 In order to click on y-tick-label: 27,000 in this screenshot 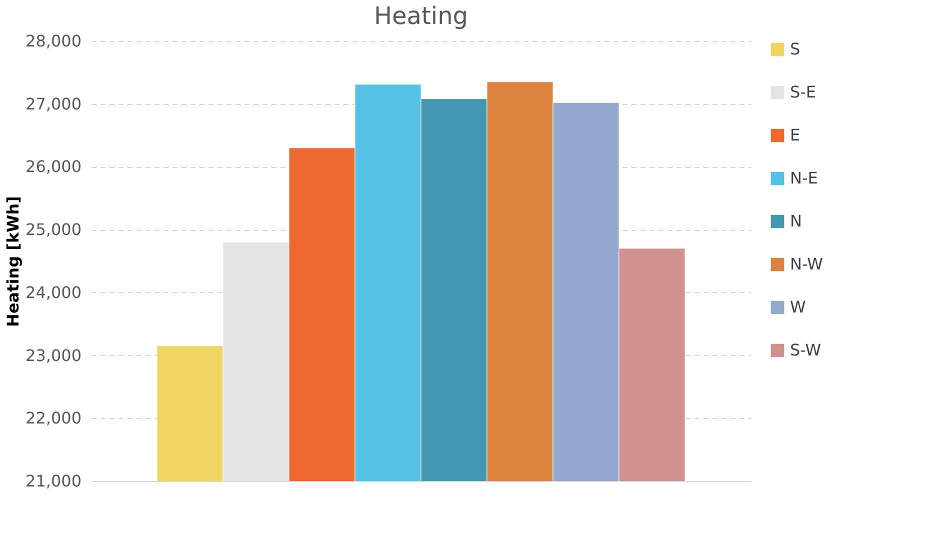, I will do `click(54, 104)`.